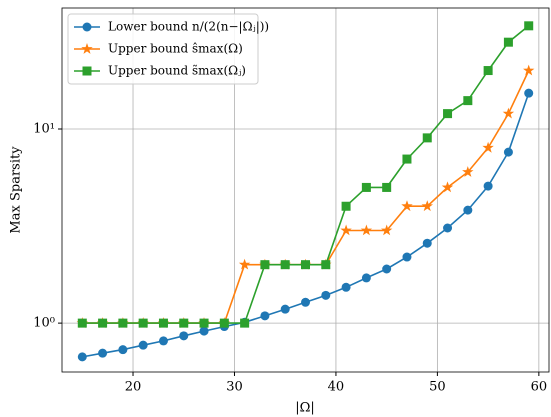 Image resolution: width=551 pixels, height=417 pixels. Describe the element at coordinates (234, 387) in the screenshot. I see `x-tick-label: 30` at that location.